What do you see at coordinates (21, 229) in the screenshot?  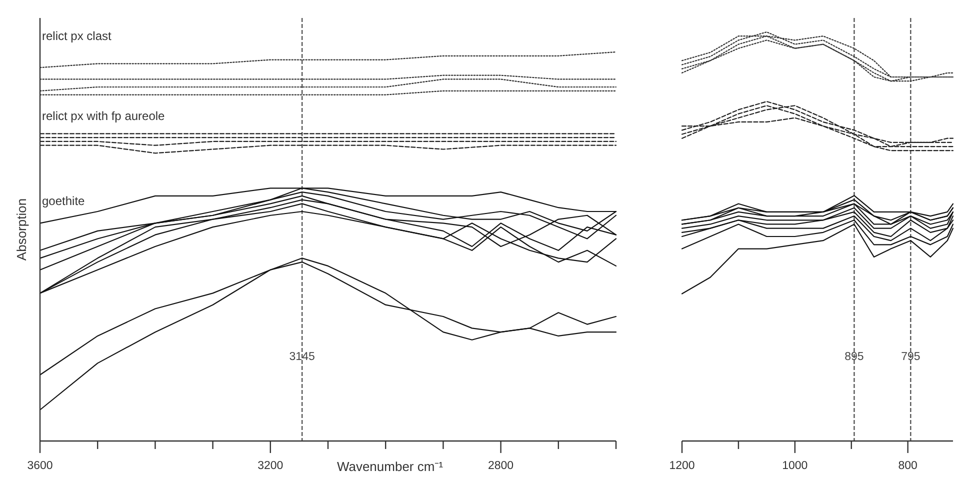 I see `y-axis-title: Absorption` at bounding box center [21, 229].